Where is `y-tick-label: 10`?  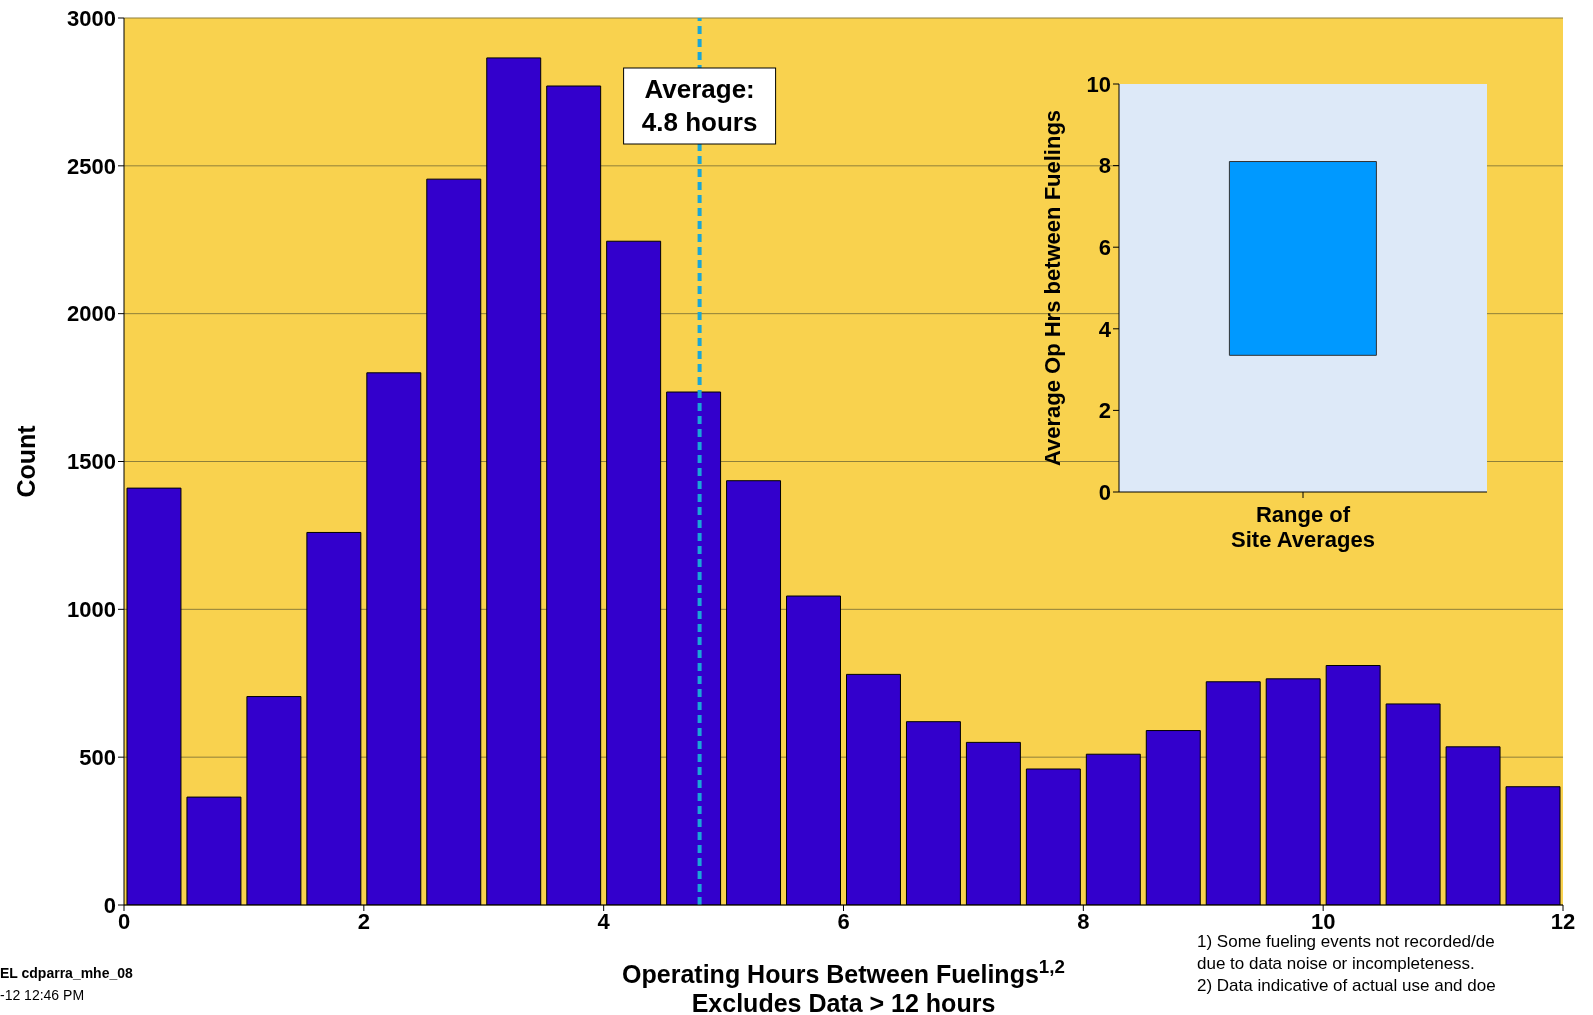 y-tick-label: 10 is located at coordinates (1098, 84).